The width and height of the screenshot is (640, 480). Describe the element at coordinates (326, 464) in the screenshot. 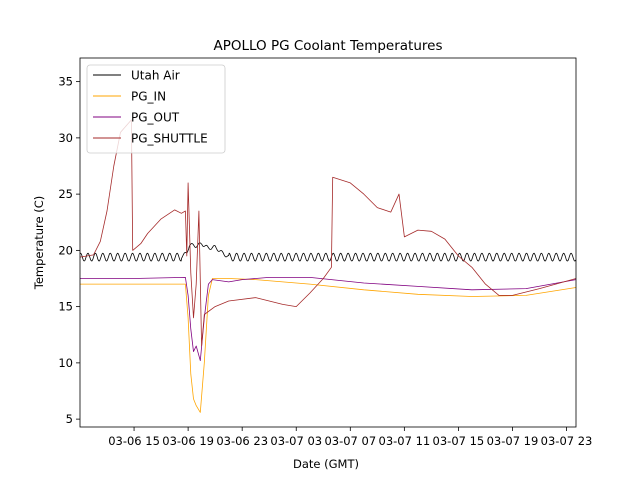

I see `x-axis-label: Date (GMT)` at that location.